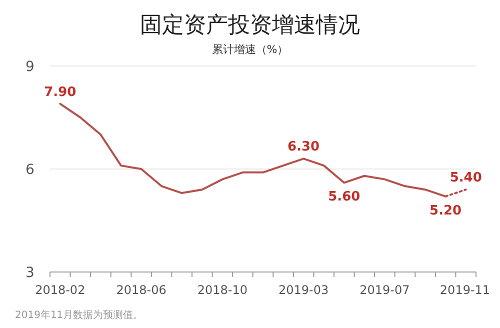  What do you see at coordinates (222, 290) in the screenshot?
I see `x-tick-label: 2018-10` at bounding box center [222, 290].